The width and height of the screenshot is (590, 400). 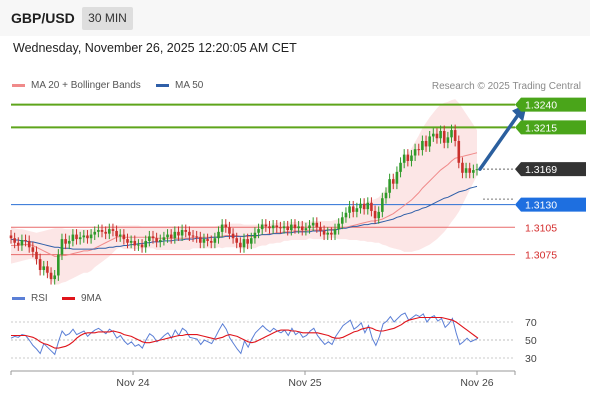 I want to click on rsi-line, so click(x=244, y=334).